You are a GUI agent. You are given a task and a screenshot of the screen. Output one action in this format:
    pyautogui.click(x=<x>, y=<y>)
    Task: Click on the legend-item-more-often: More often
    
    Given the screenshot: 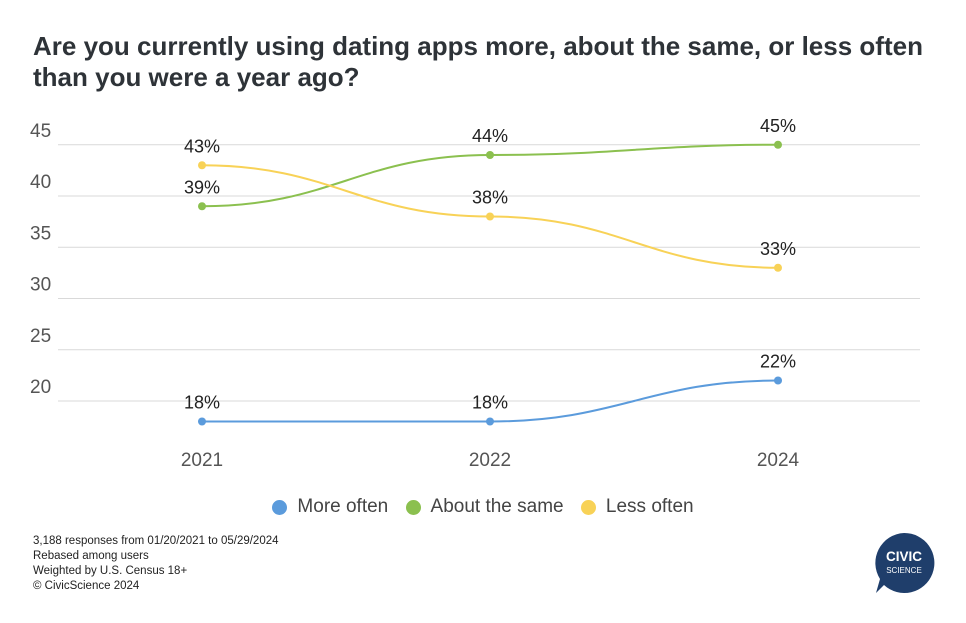 What is the action you would take?
    pyautogui.click(x=330, y=507)
    